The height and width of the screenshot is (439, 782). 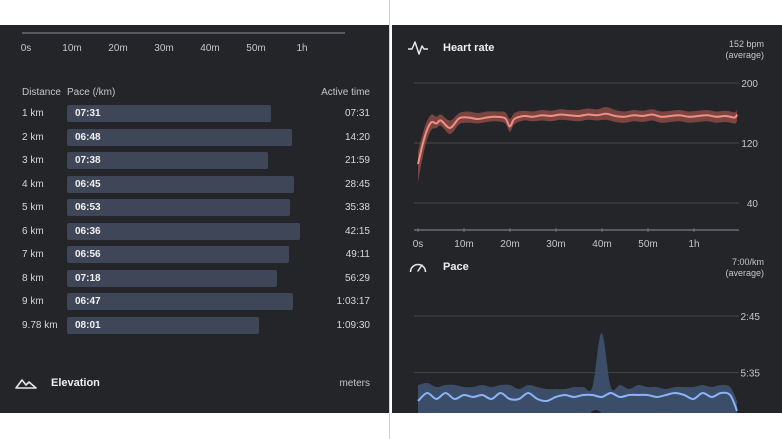 I want to click on hr-x-tick: 1h, so click(x=693, y=244).